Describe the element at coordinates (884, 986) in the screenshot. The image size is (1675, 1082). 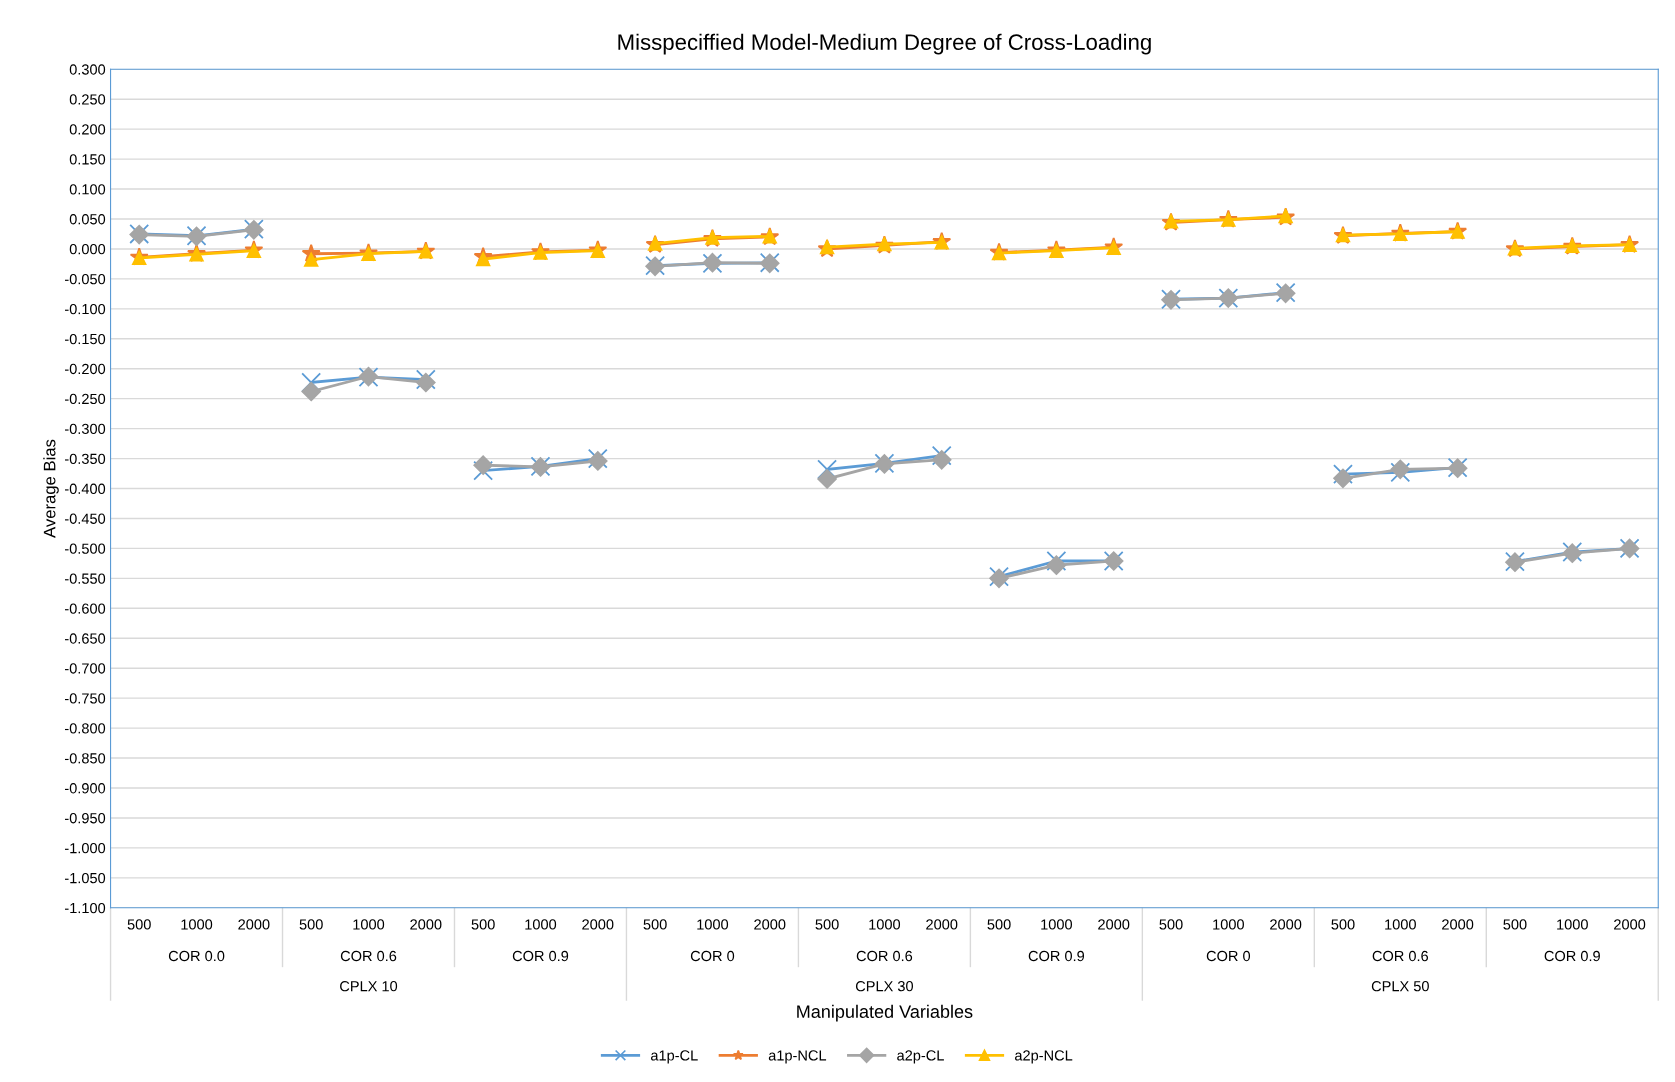
I see `text: CPLX 30` at that location.